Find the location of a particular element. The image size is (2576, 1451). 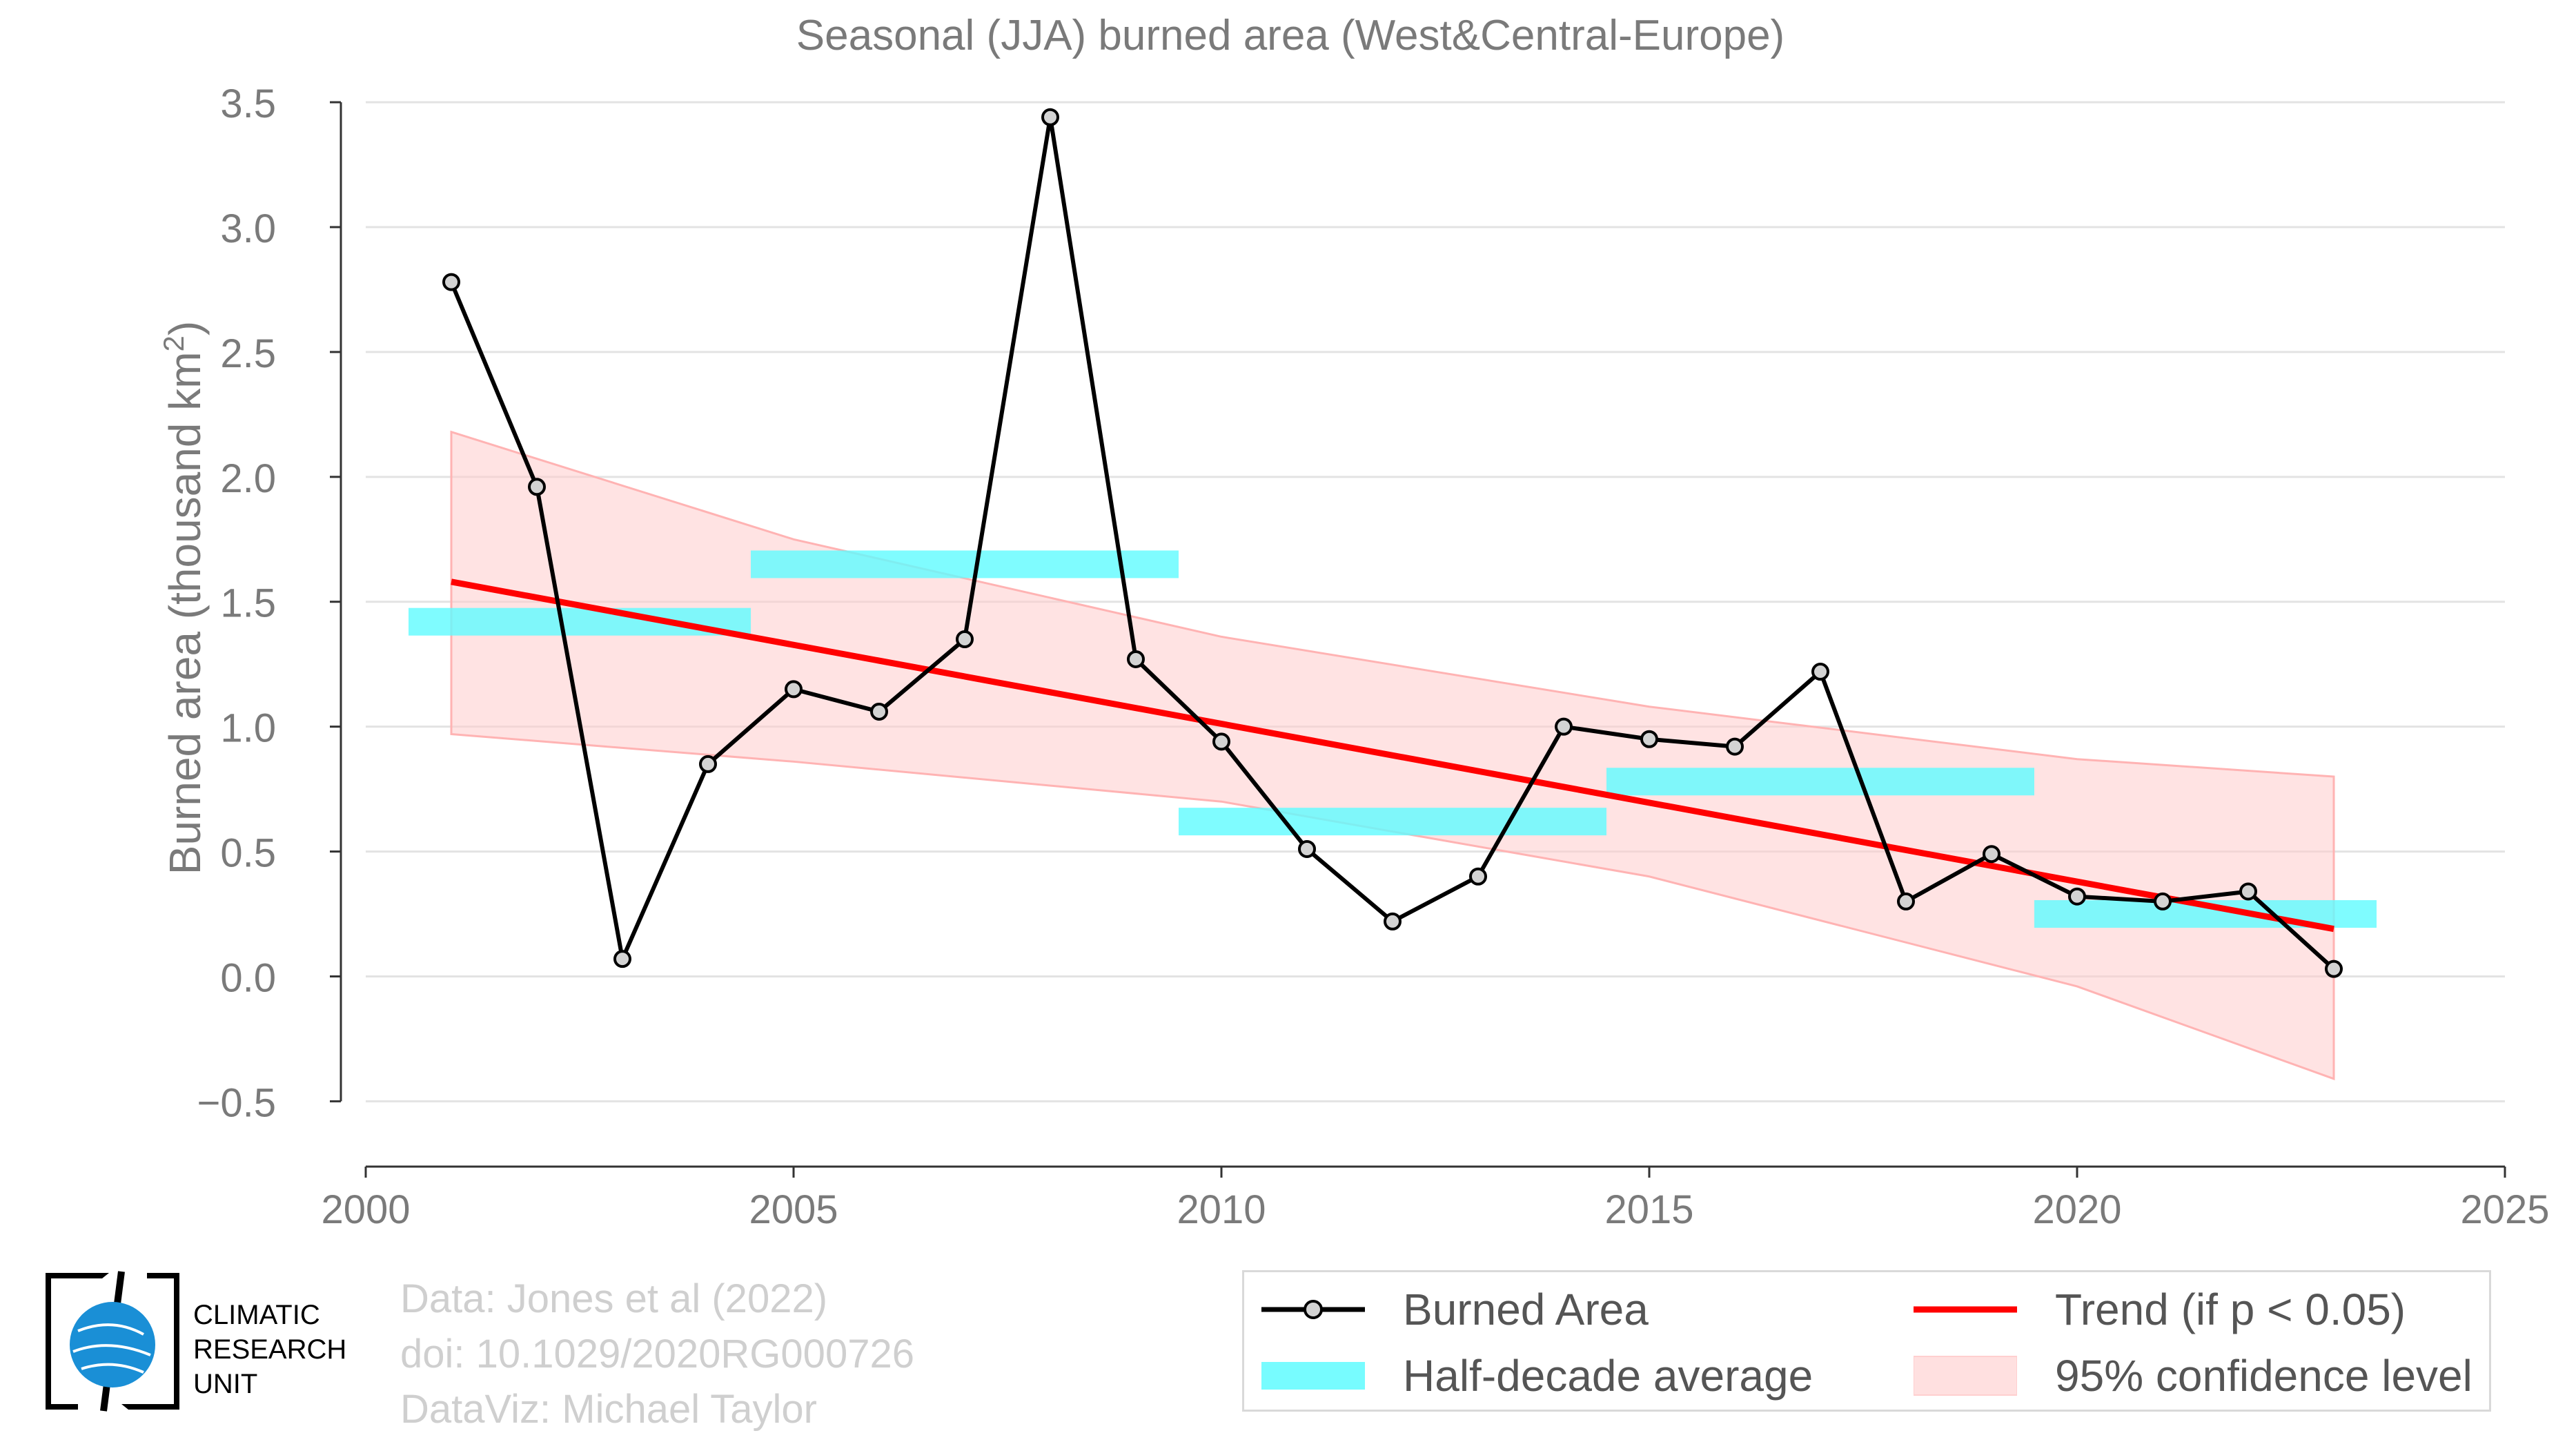

legend-swatch-burned-area is located at coordinates (1313, 1309).